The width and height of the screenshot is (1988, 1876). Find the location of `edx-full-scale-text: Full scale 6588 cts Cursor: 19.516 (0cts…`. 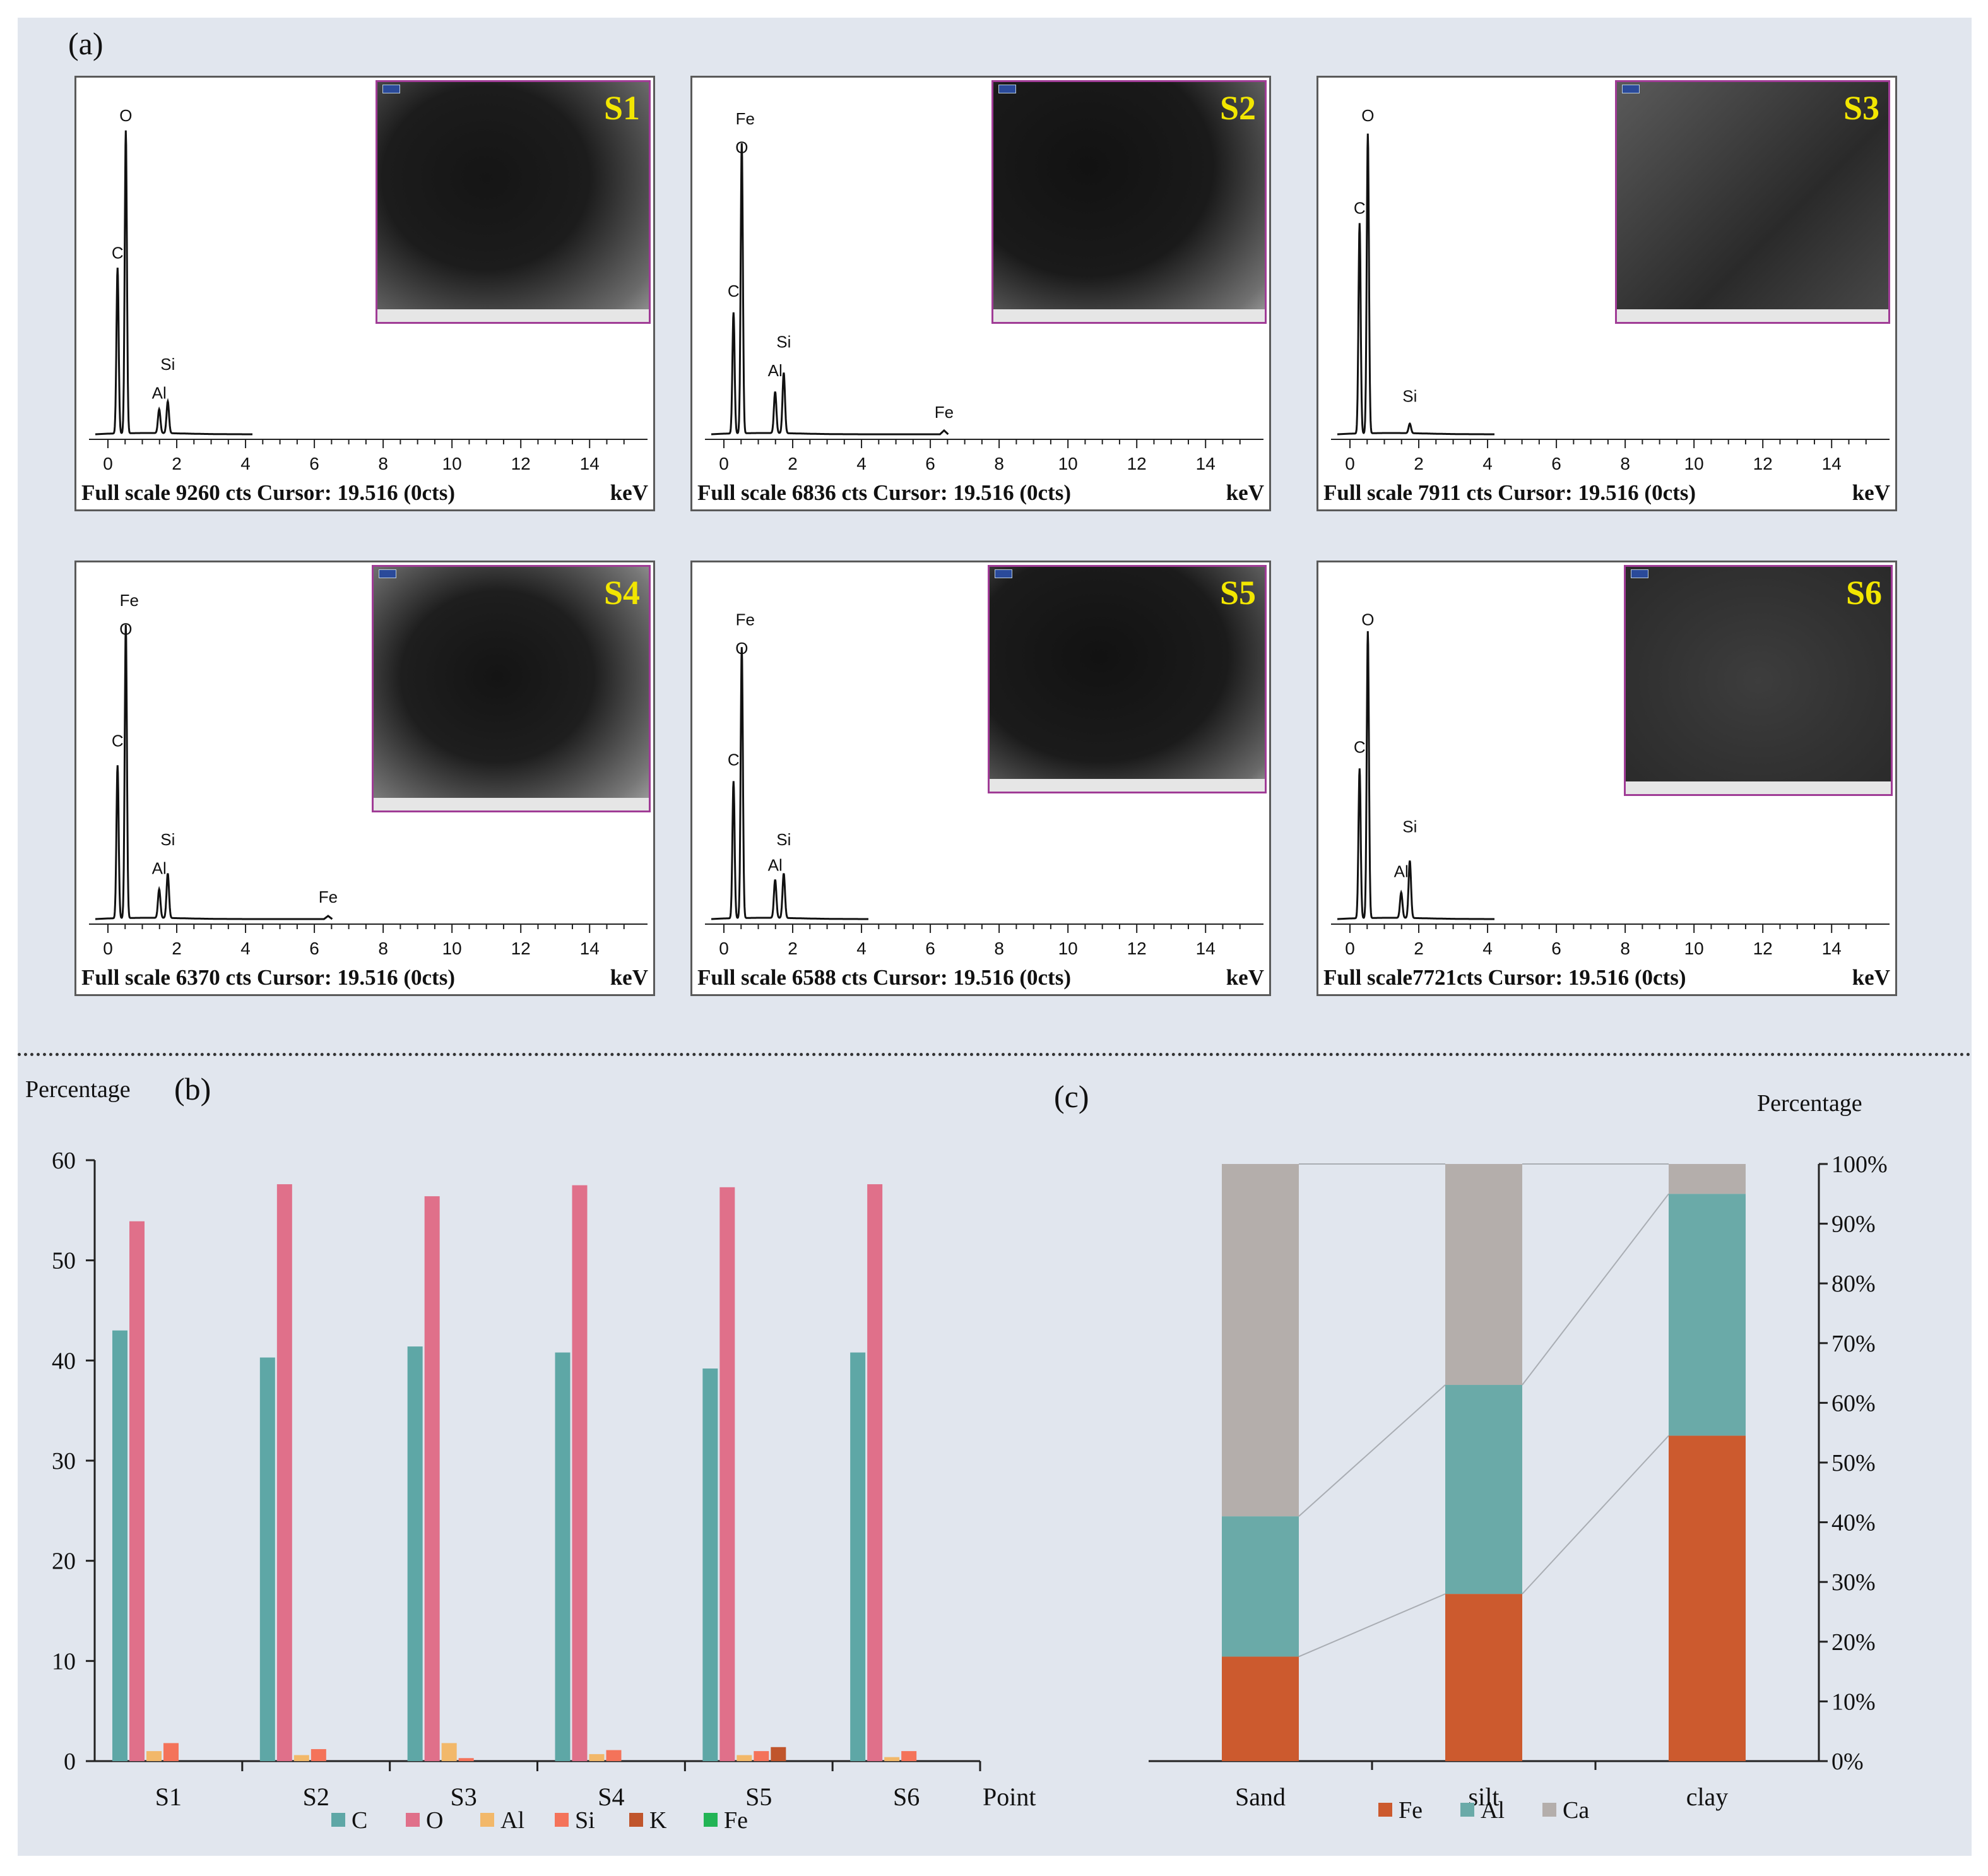

edx-full-scale-text: Full scale 6588 cts Cursor: 19.516 (0cts… is located at coordinates (884, 978).